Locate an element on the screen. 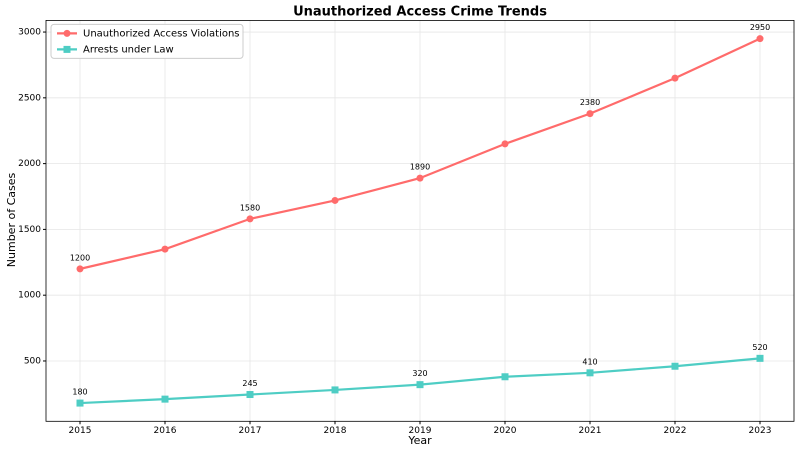 The height and width of the screenshot is (454, 800). legend-label: Arrests under Law is located at coordinates (128, 49).